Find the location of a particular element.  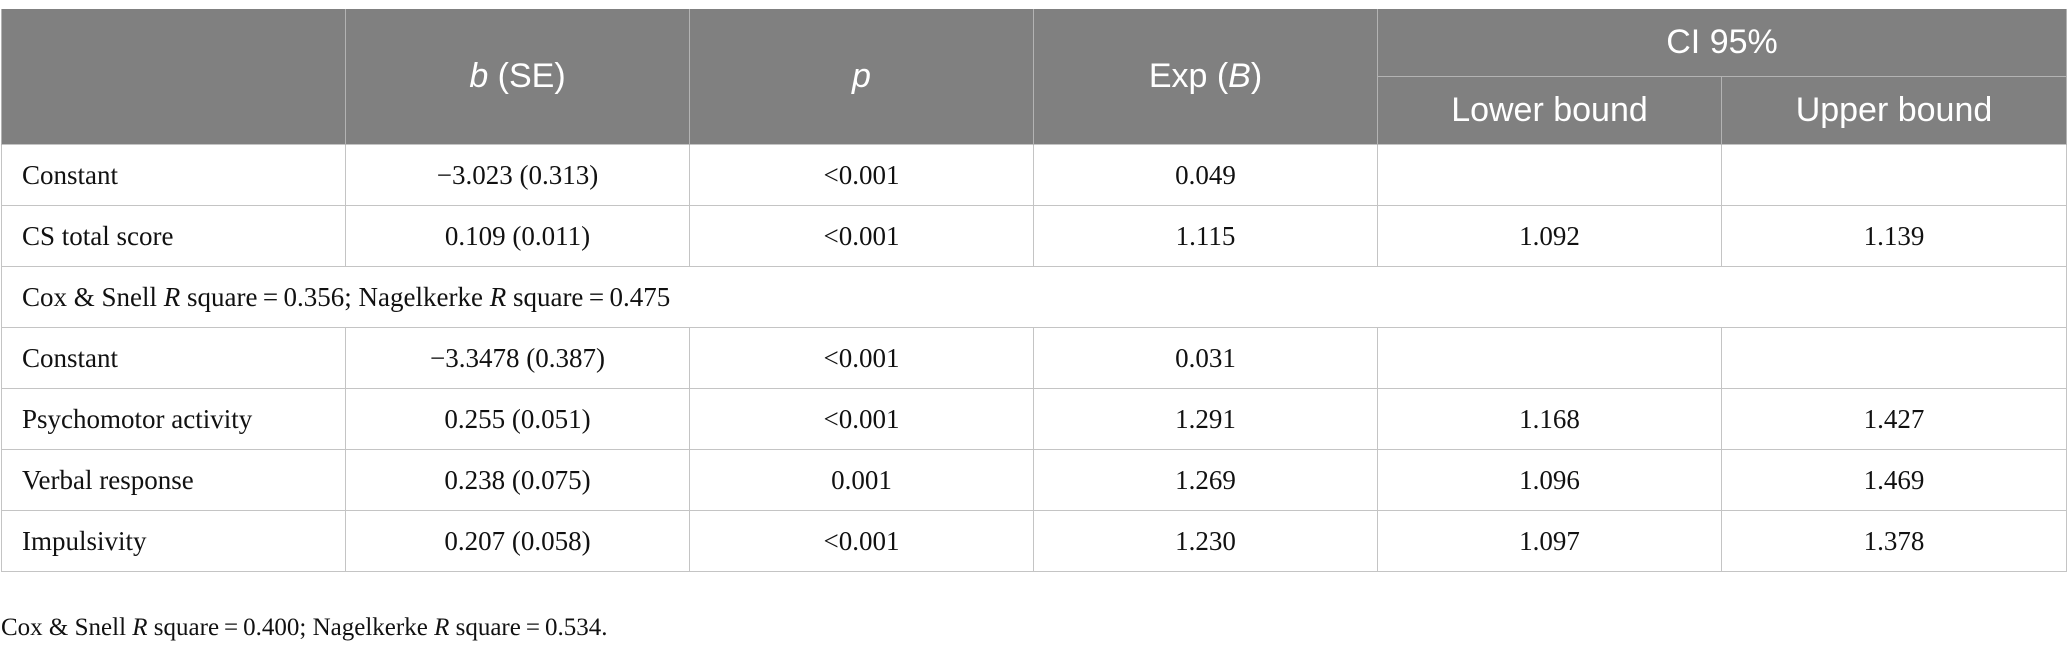

cell-exp-b: 1.230 is located at coordinates (1205, 541).